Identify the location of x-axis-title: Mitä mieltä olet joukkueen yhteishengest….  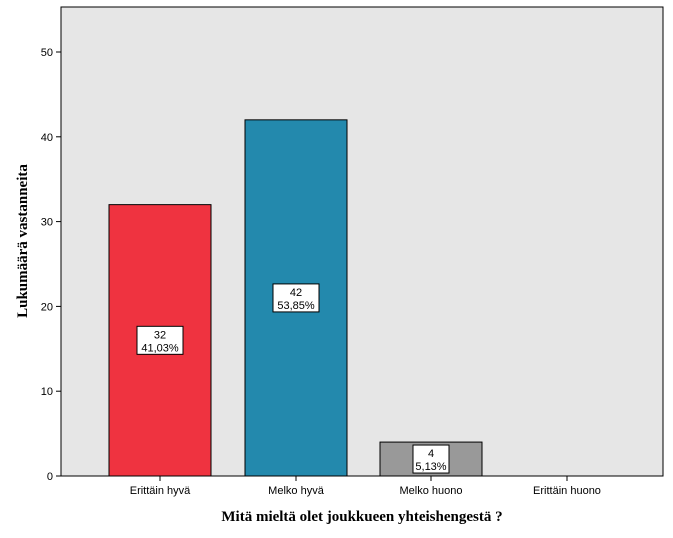
(361, 517).